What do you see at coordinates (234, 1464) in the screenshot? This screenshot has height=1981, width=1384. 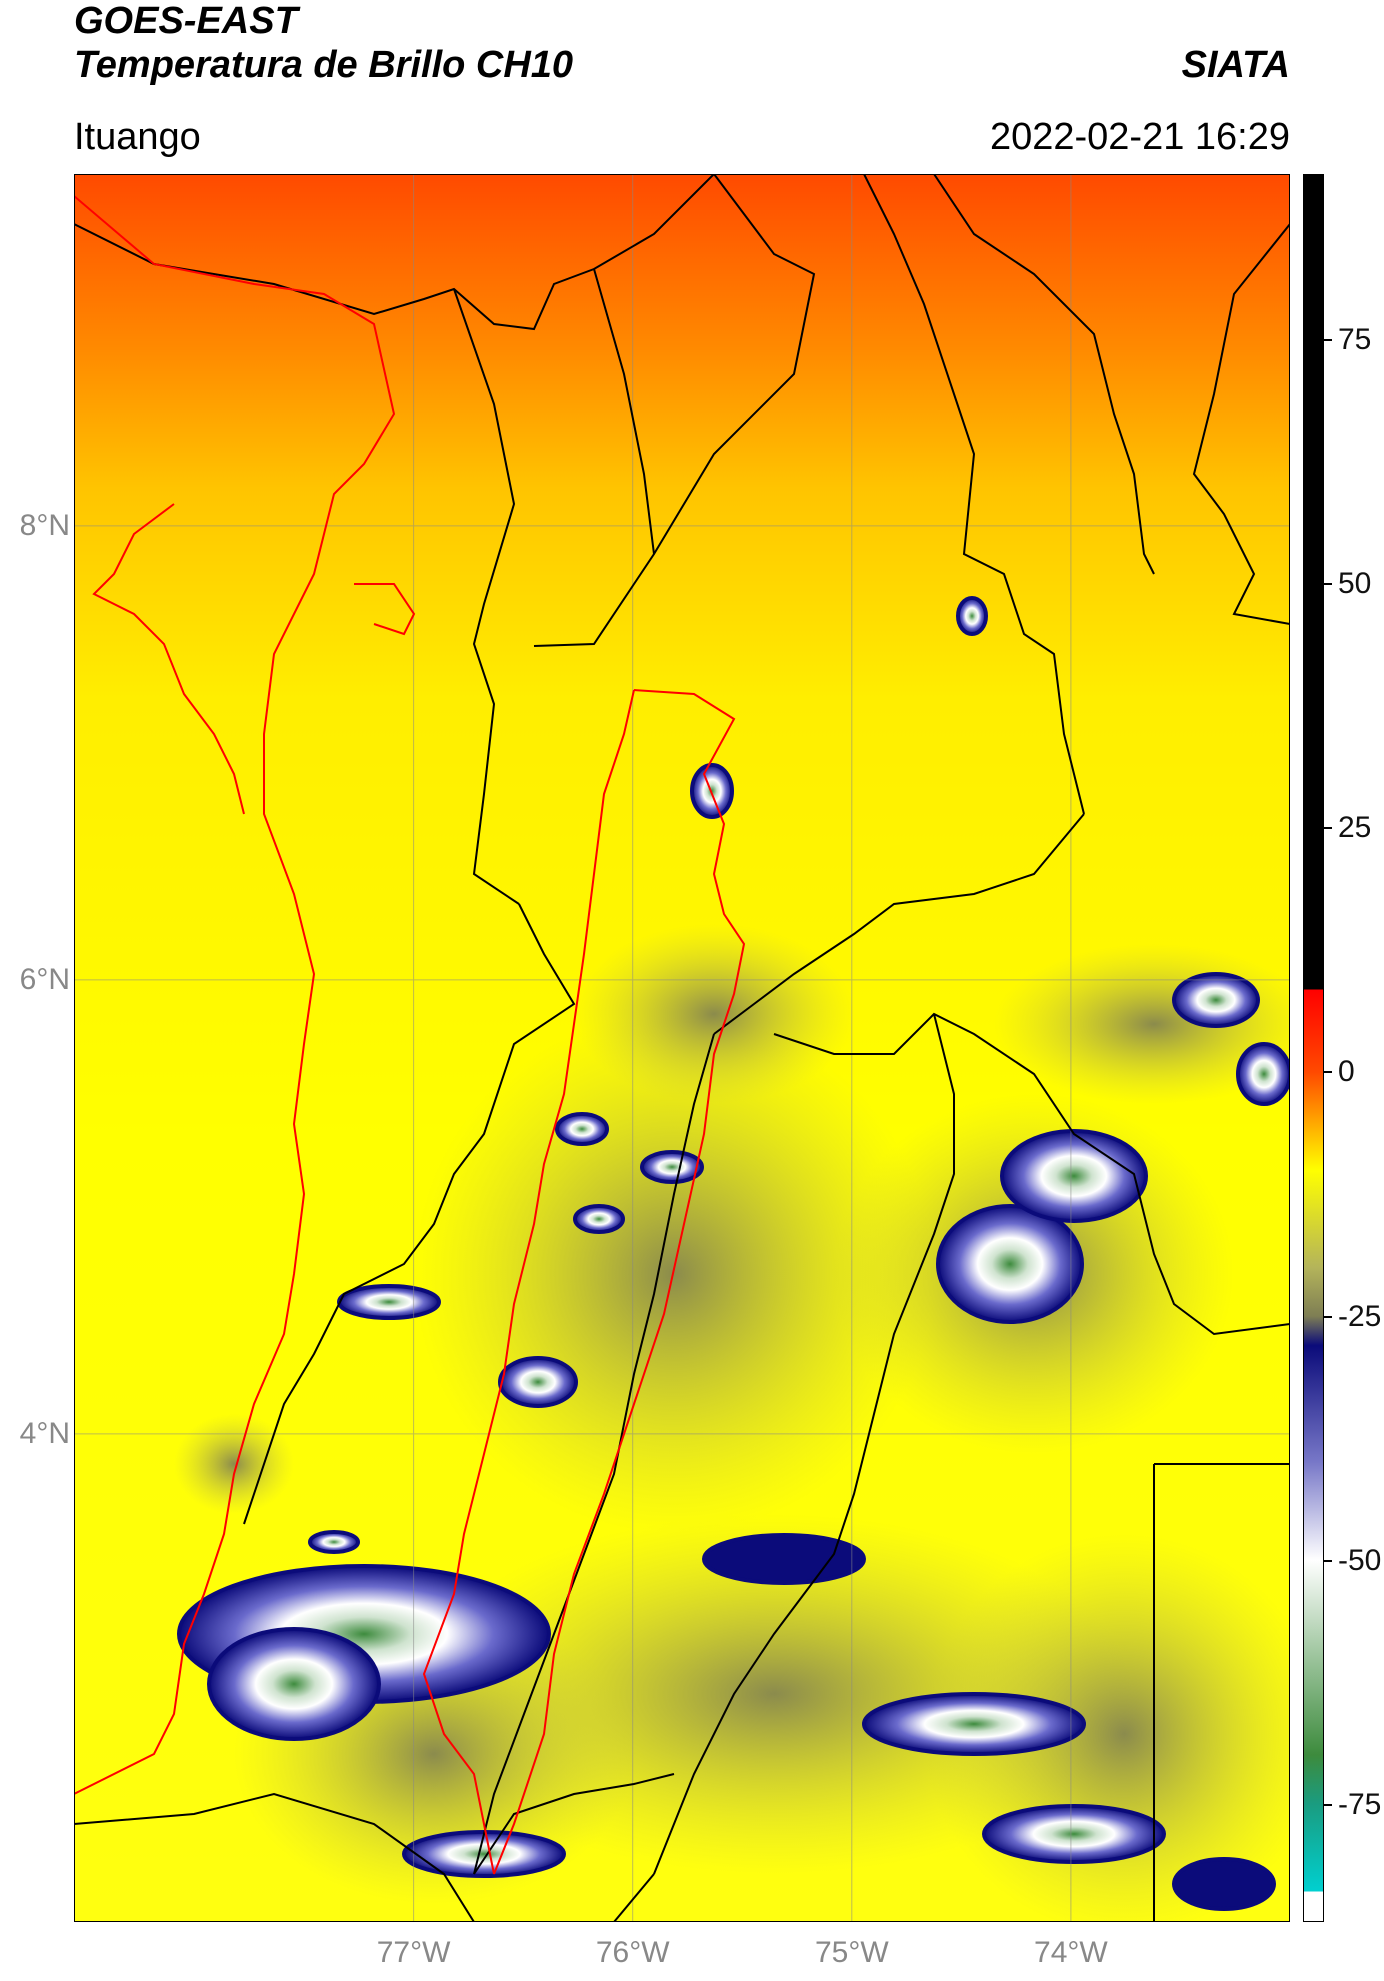 I see `haze-west` at bounding box center [234, 1464].